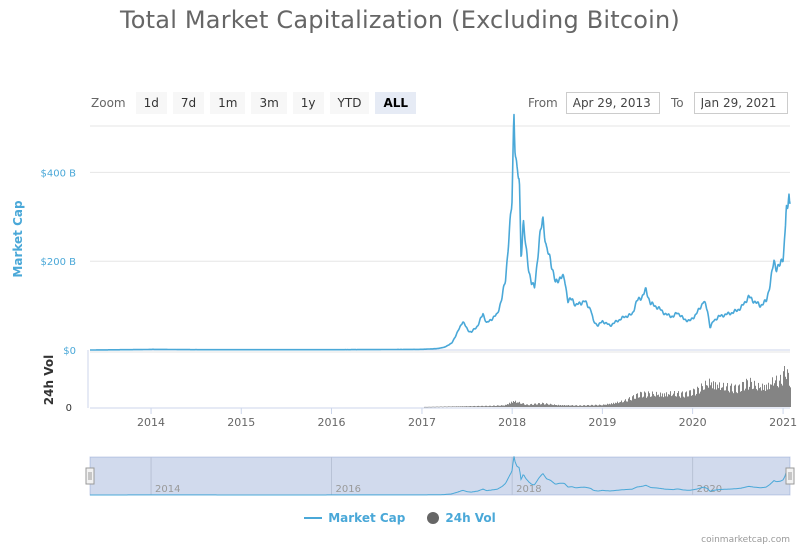  What do you see at coordinates (354, 518) in the screenshot?
I see `legend-item-market-cap: Market Cap` at bounding box center [354, 518].